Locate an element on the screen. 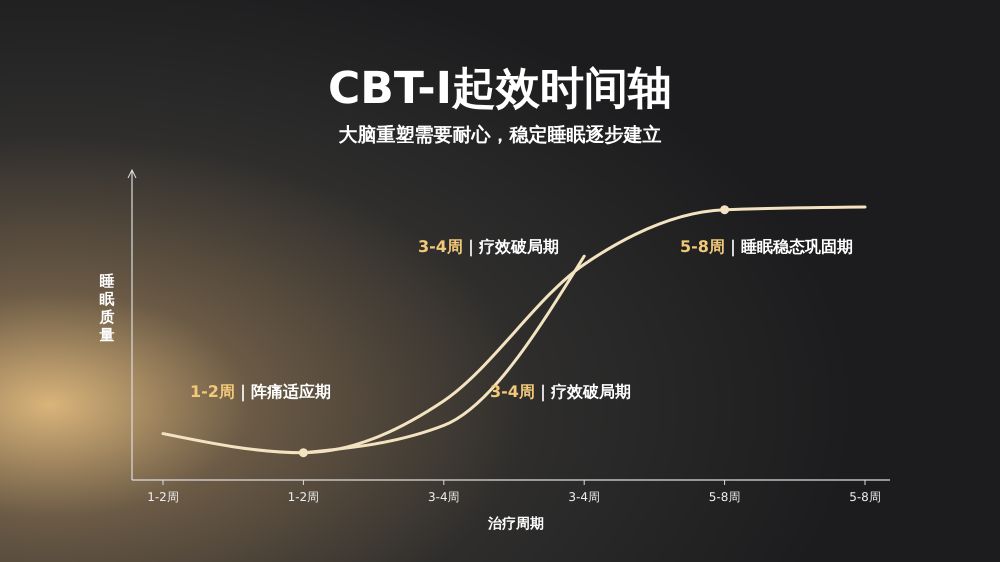 This screenshot has width=1000, height=562. chart-subtitle: 大脑重塑需要耐心，稳定睡眠逐步建立 is located at coordinates (500, 135).